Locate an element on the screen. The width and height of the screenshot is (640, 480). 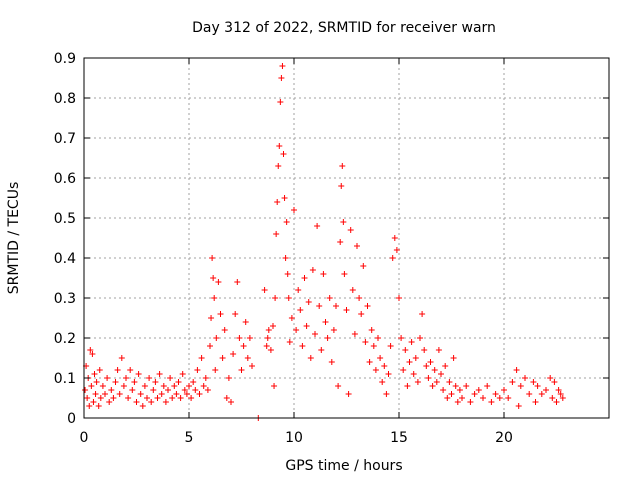
y-tick-label: 0.8 is located at coordinates (65, 99).